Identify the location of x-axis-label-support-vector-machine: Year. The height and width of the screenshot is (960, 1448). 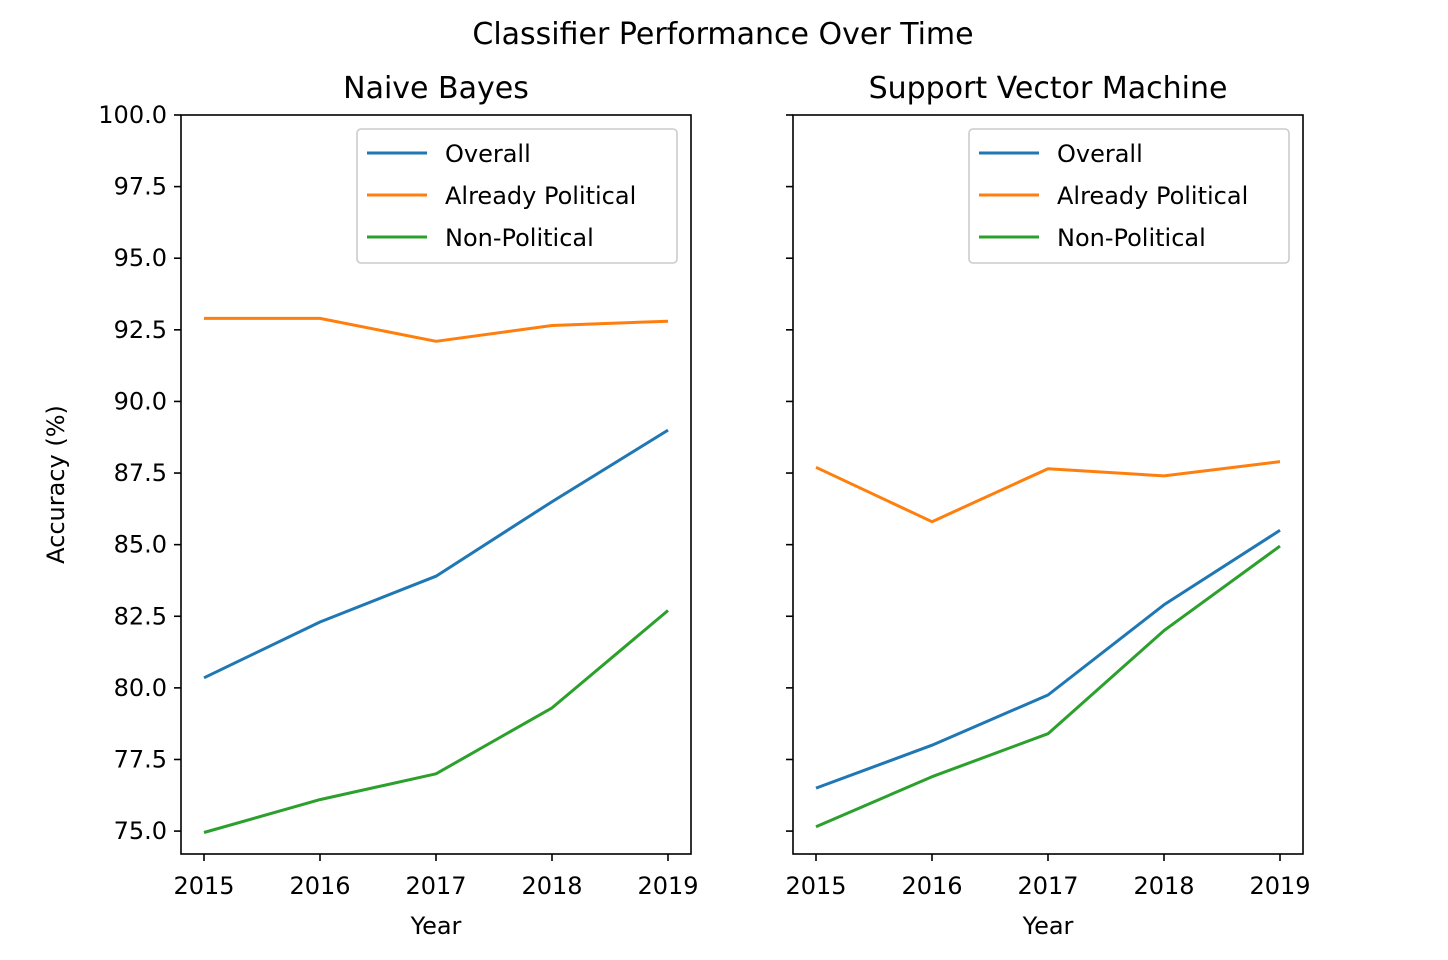
(1048, 926).